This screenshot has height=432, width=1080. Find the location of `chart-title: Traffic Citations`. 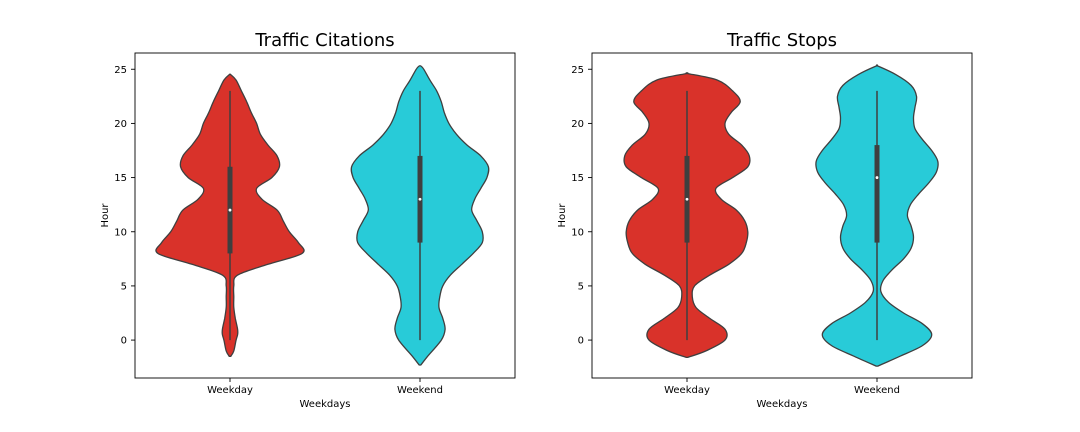

chart-title: Traffic Citations is located at coordinates (324, 40).